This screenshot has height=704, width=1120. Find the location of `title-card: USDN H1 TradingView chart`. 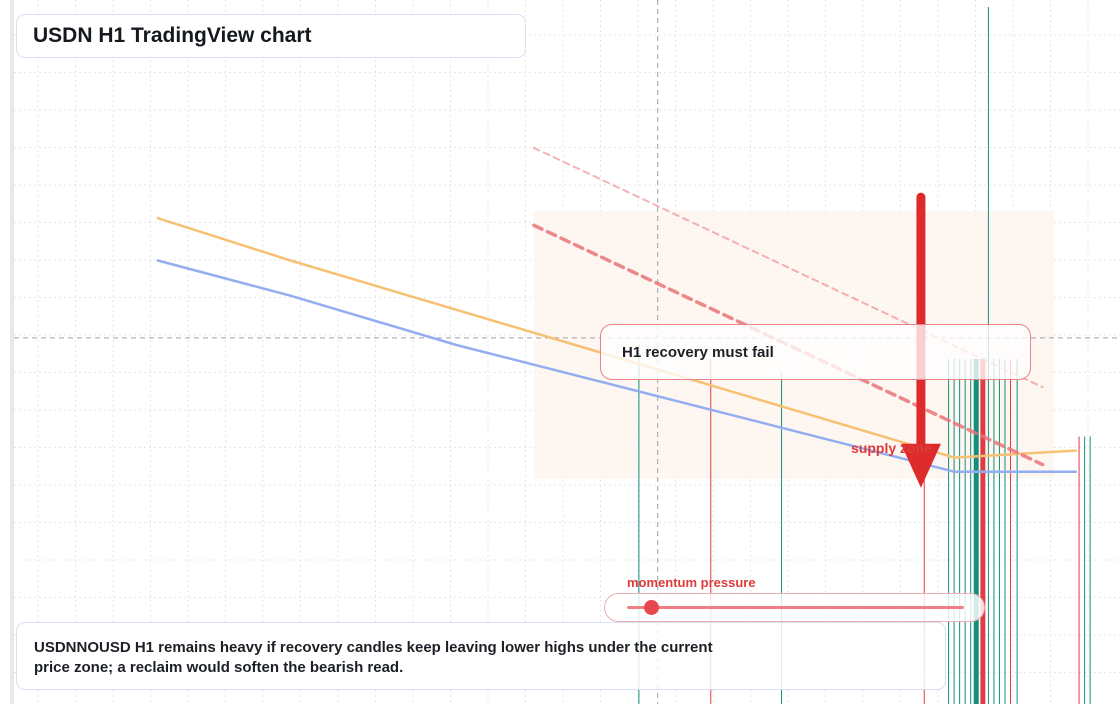

title-card: USDN H1 TradingView chart is located at coordinates (271, 36).